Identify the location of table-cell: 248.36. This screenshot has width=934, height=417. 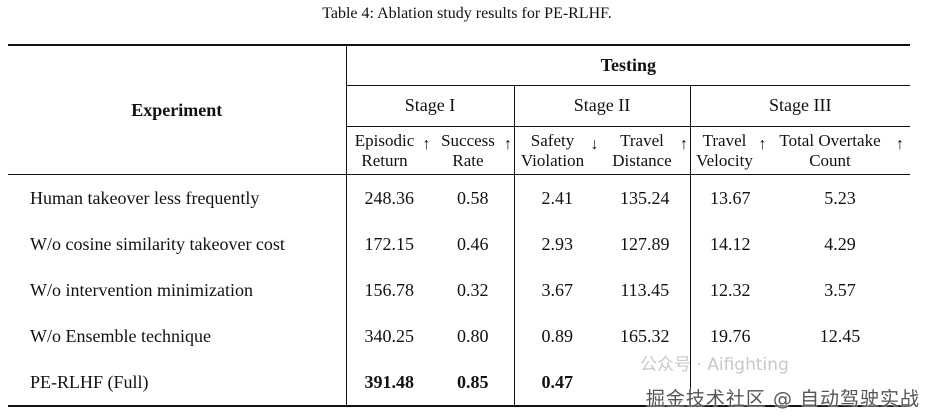
(388, 197).